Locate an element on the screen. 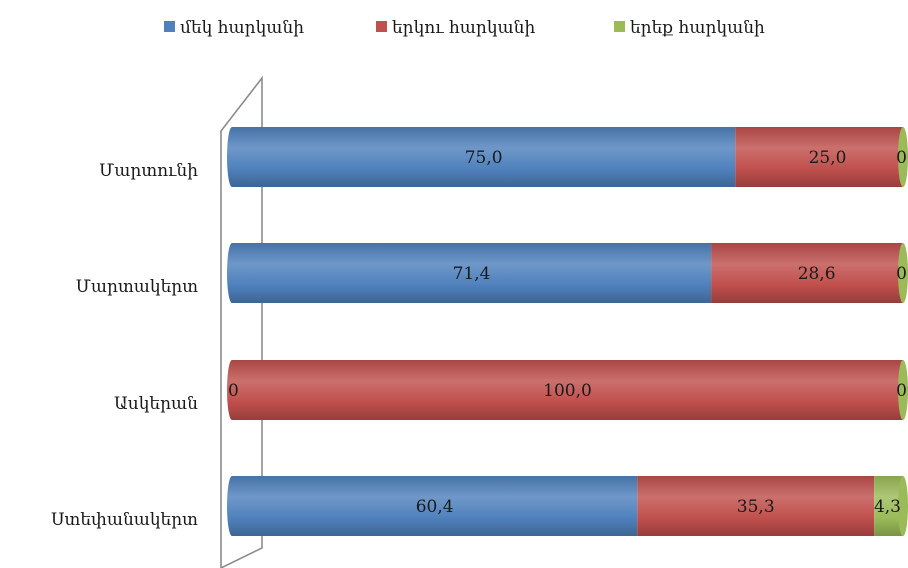  category-axis-labels: Մարտունի Մարտակերտ Ասկերան Ստեփանակերտ is located at coordinates (124, 345).